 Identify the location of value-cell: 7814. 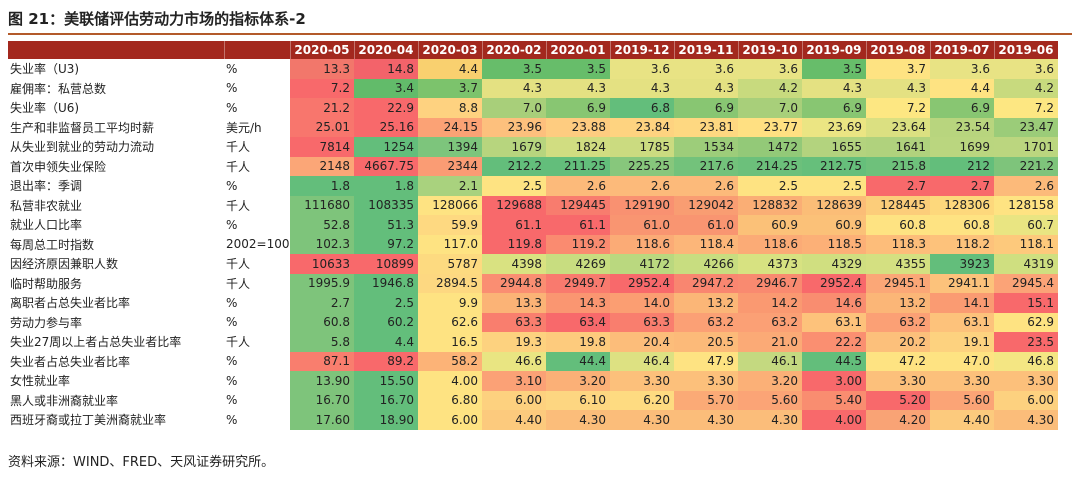
(322, 147).